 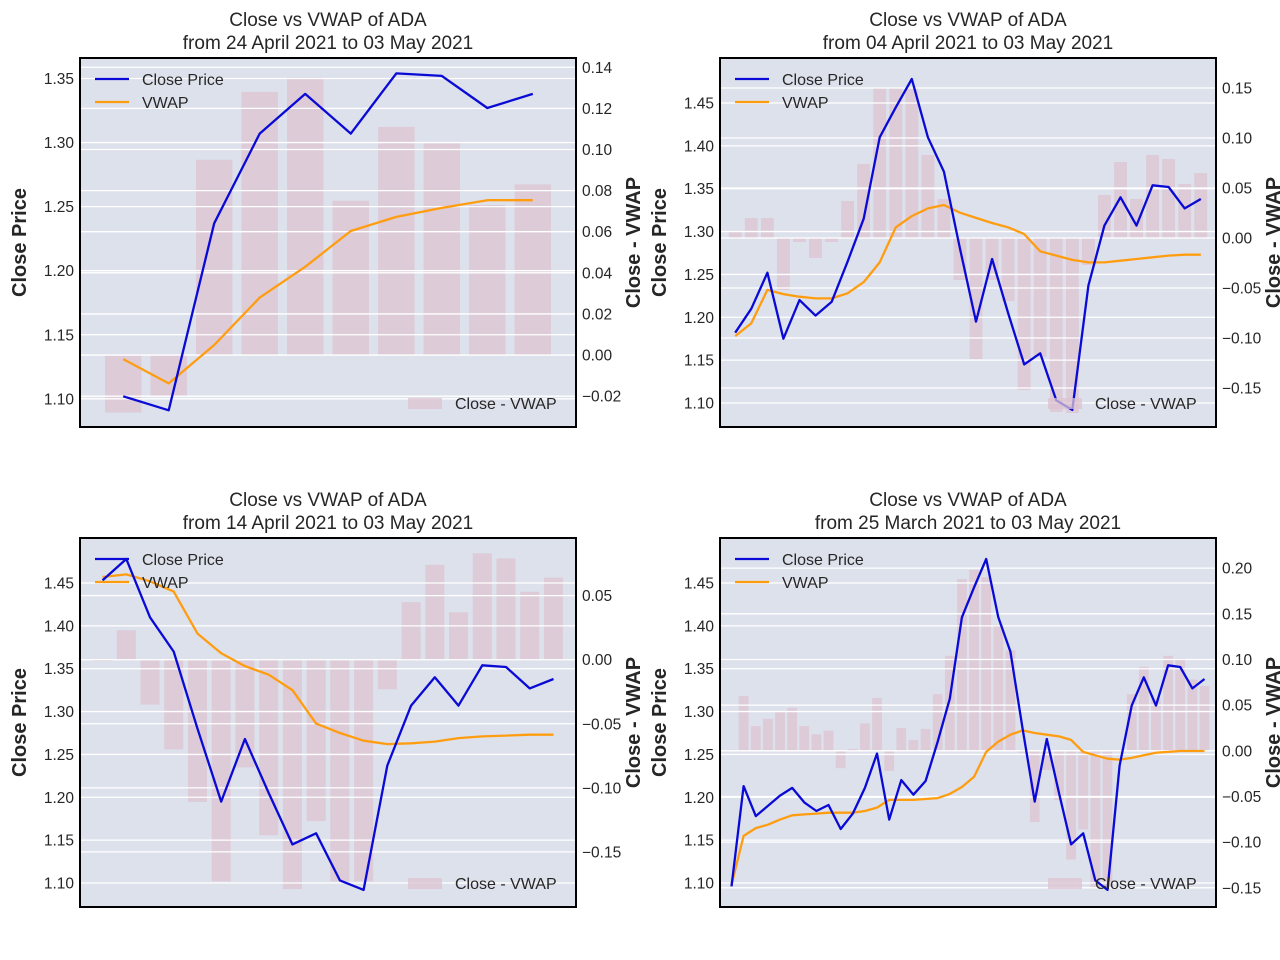 I want to click on vwap-line, so click(x=967, y=807).